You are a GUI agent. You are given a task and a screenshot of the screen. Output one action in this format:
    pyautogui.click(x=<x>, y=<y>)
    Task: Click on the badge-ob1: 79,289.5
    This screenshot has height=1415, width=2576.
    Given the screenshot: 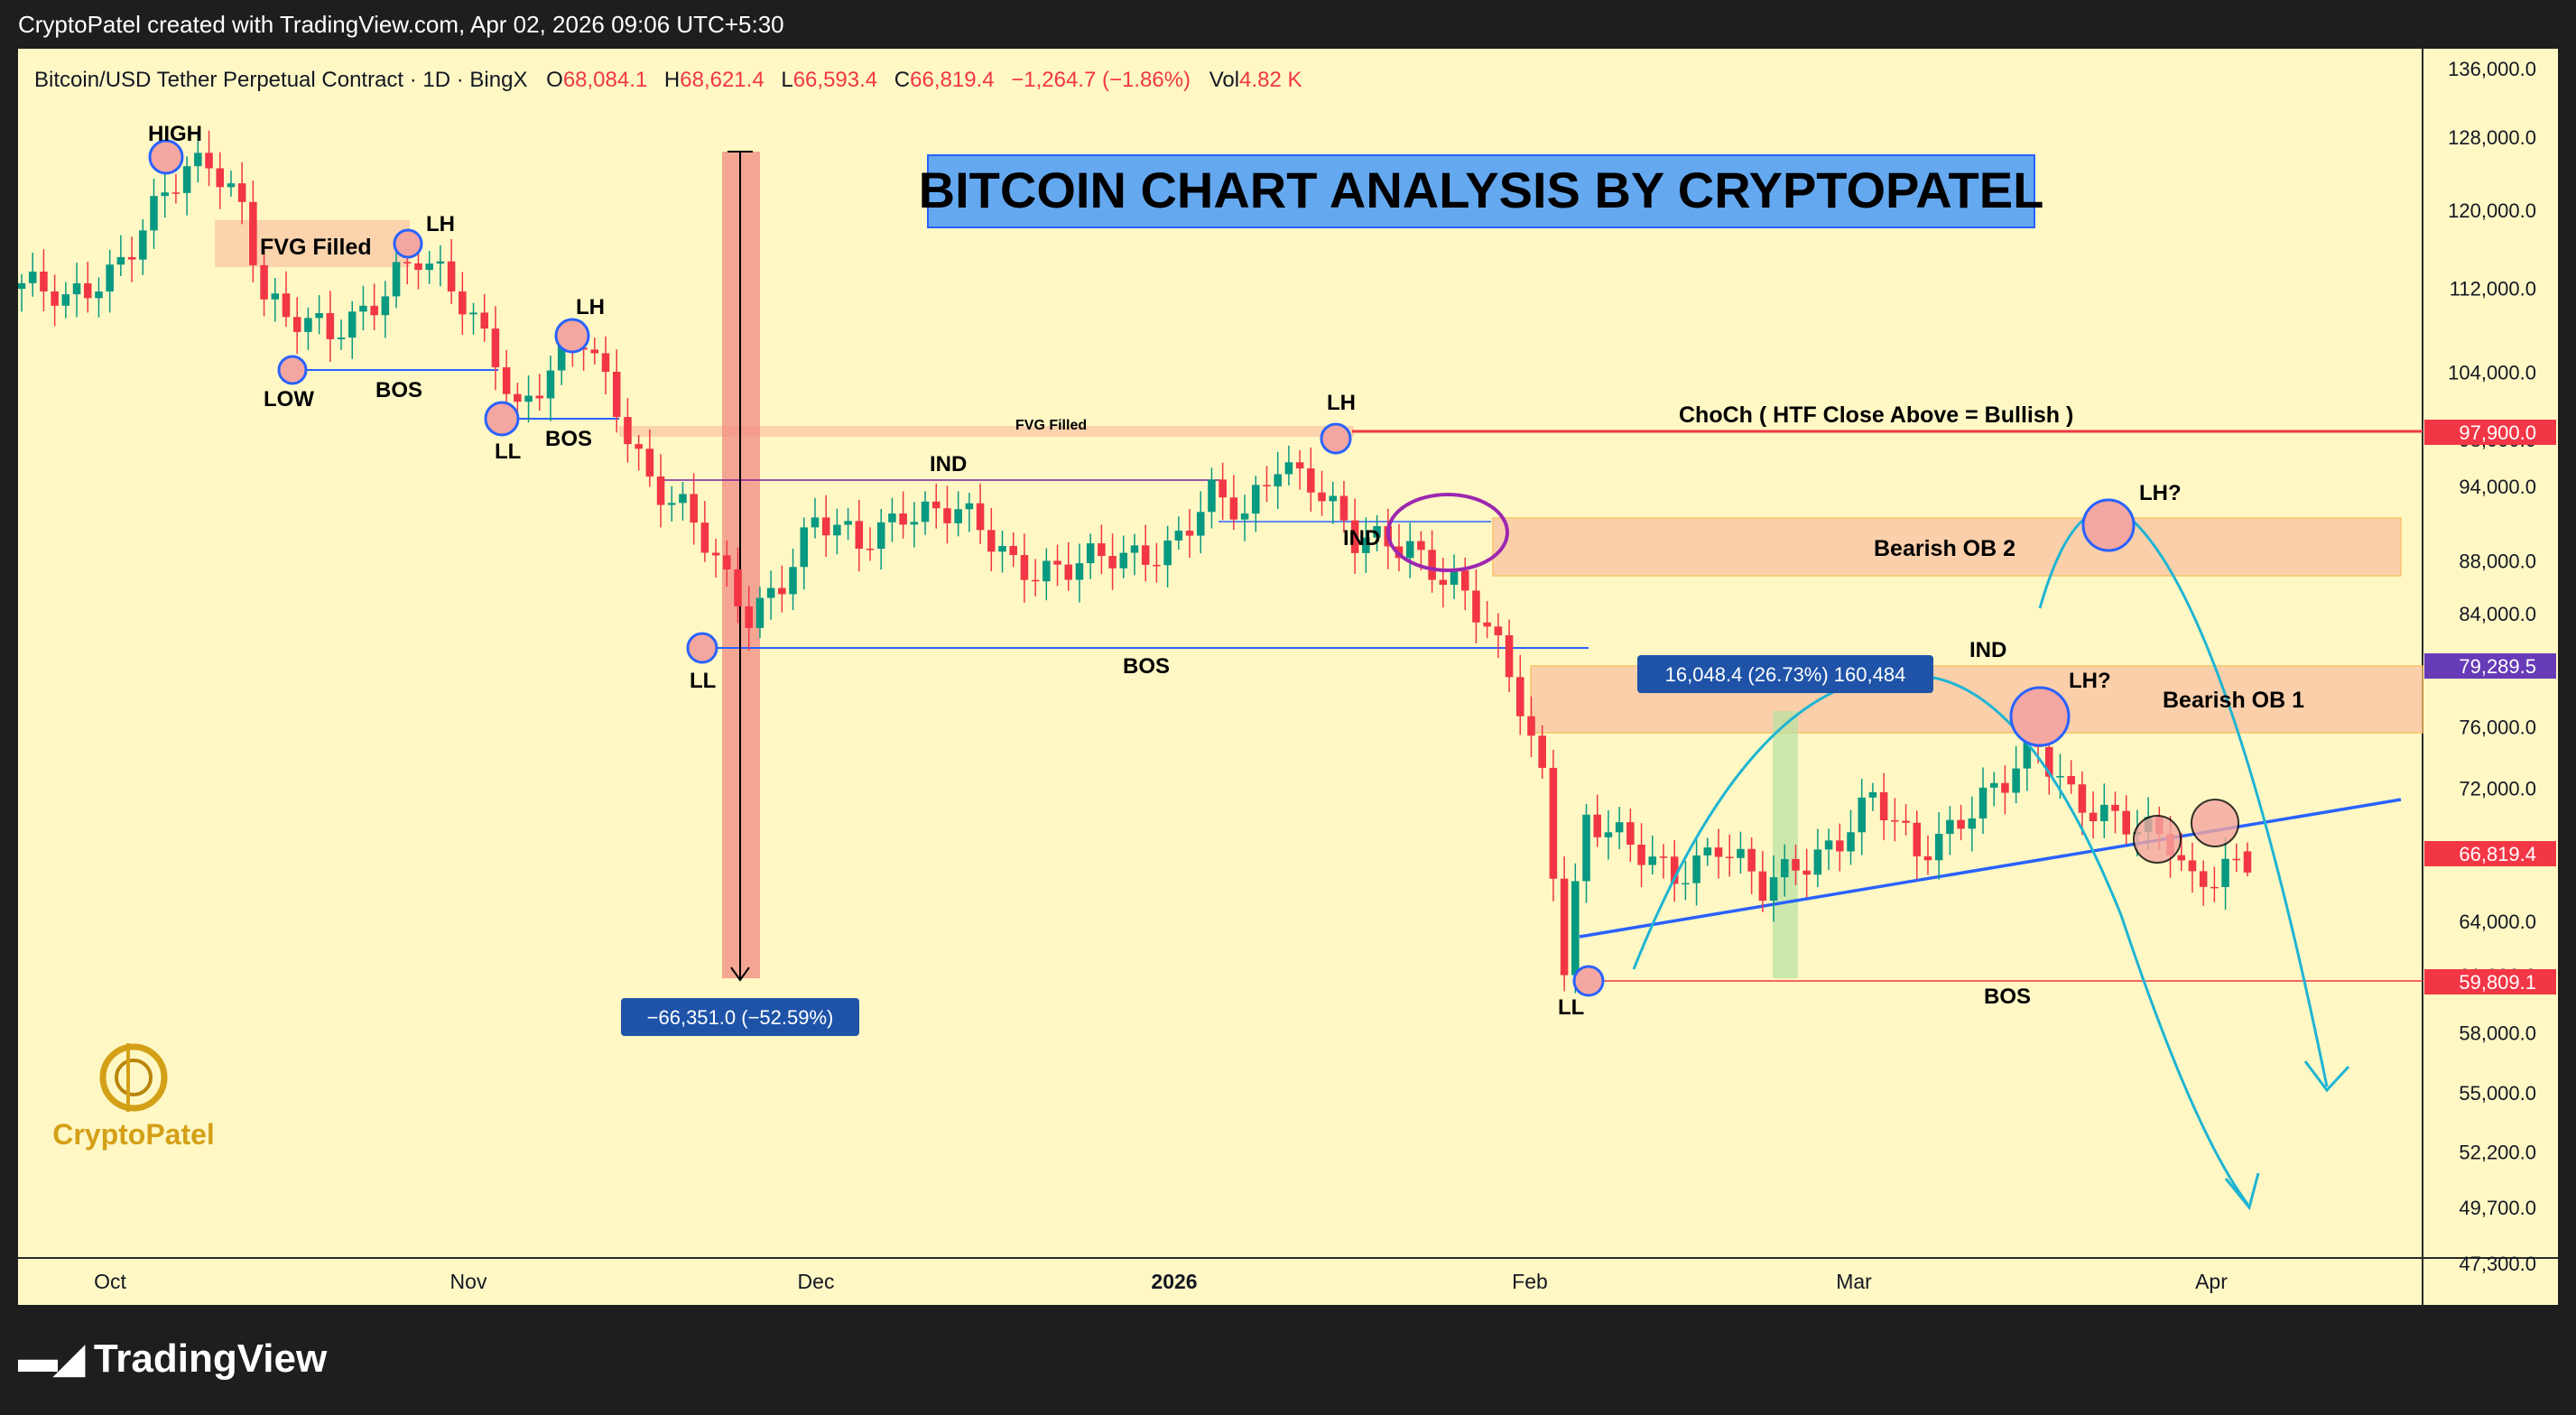 What is the action you would take?
    pyautogui.click(x=2498, y=666)
    